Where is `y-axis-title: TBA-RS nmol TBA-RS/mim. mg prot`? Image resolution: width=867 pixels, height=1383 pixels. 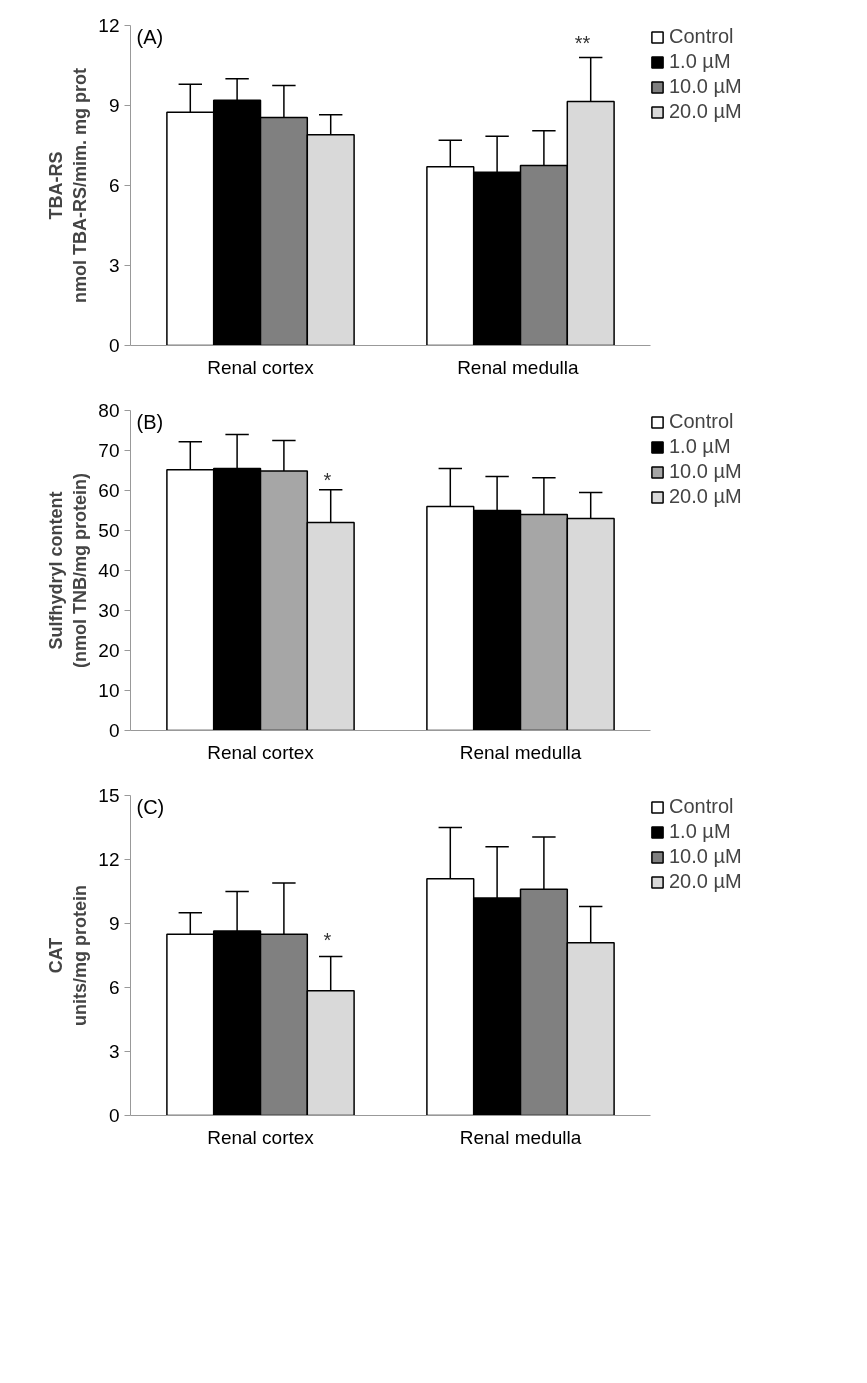 y-axis-title: TBA-RS nmol TBA-RS/mim. mg prot is located at coordinates (68, 185).